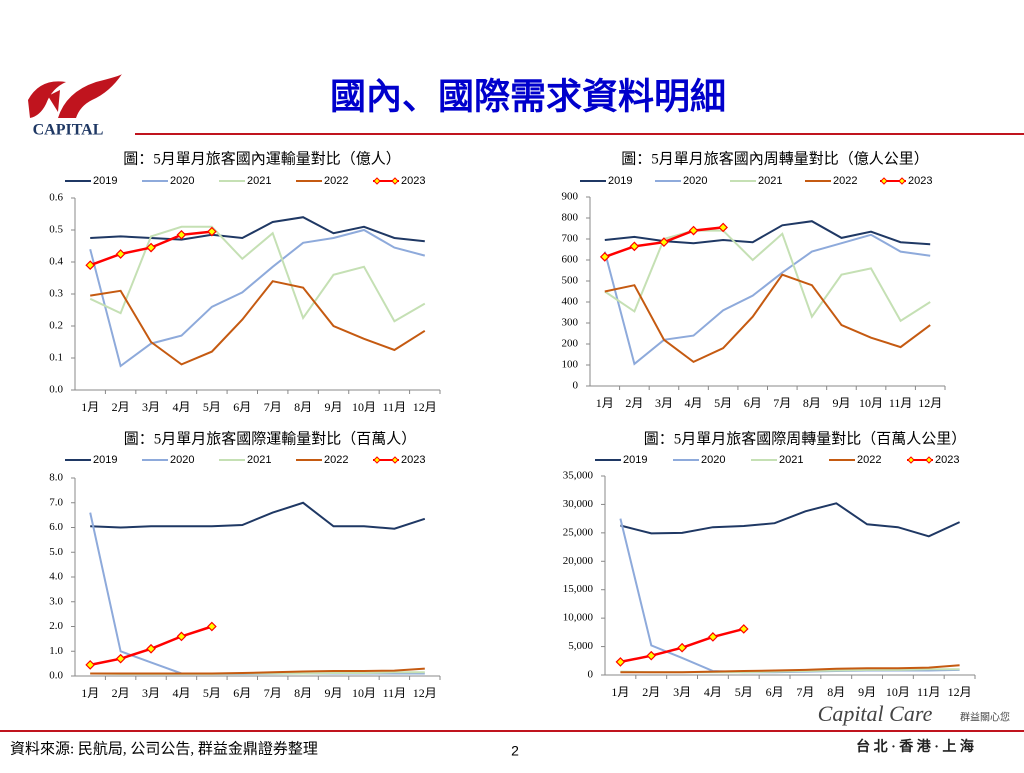 This screenshot has height=773, width=1024. What do you see at coordinates (578, 589) in the screenshot?
I see `y-tick-label: 15,000` at bounding box center [578, 589].